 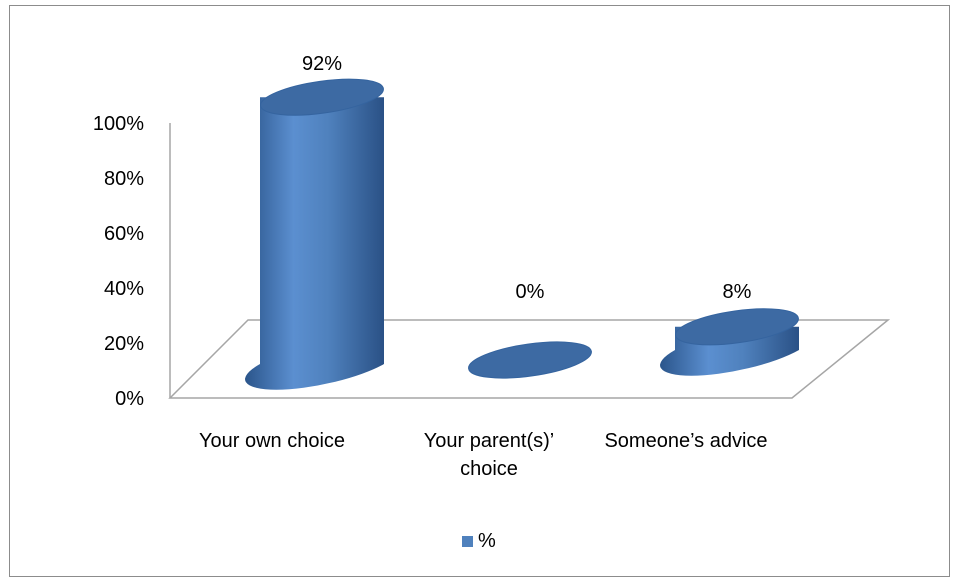 I want to click on chart-floor, so click(x=529, y=359).